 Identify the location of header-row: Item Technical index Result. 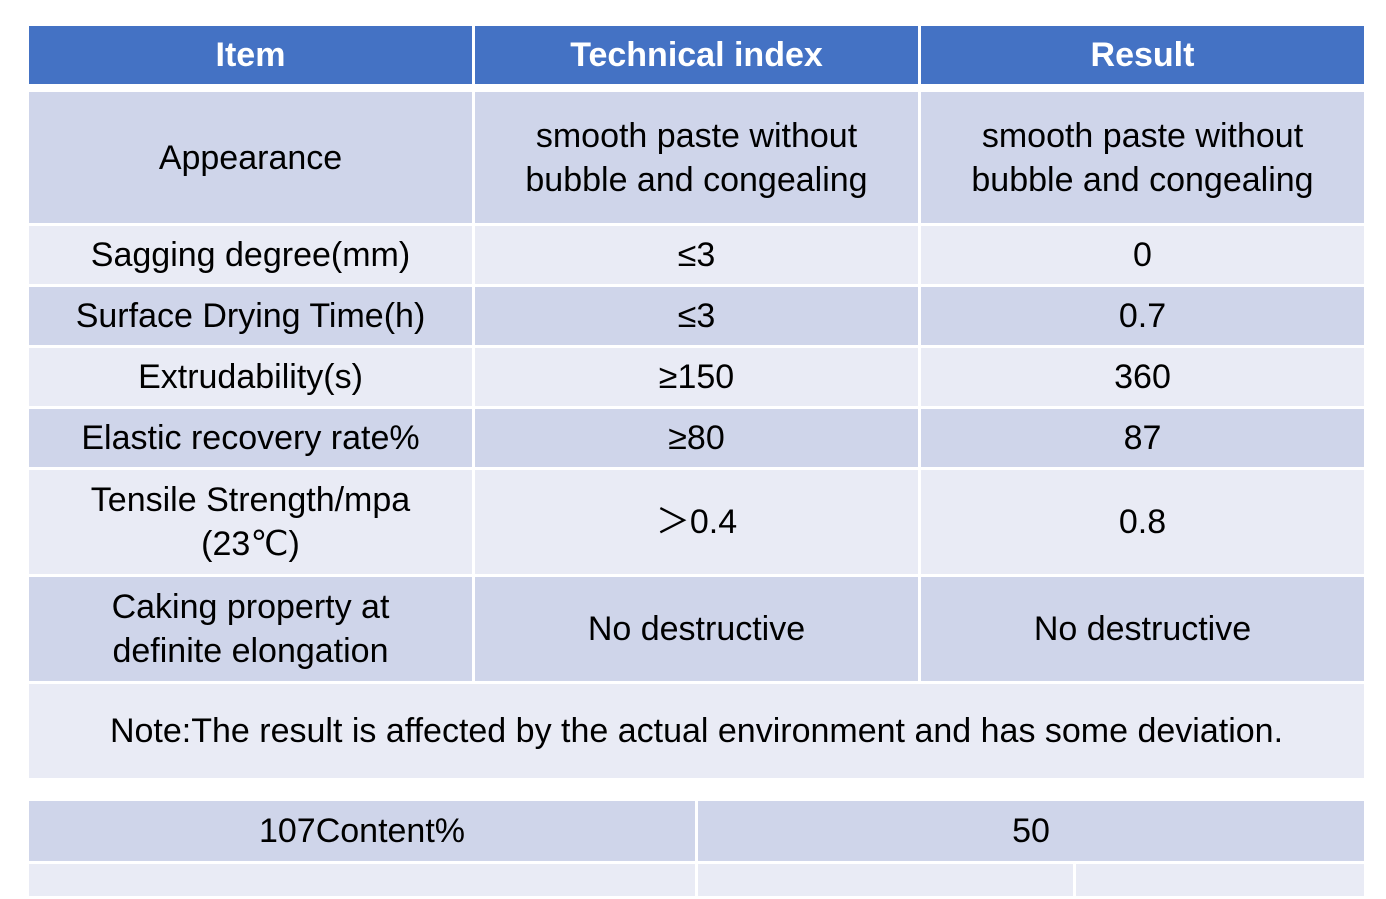
(696, 57).